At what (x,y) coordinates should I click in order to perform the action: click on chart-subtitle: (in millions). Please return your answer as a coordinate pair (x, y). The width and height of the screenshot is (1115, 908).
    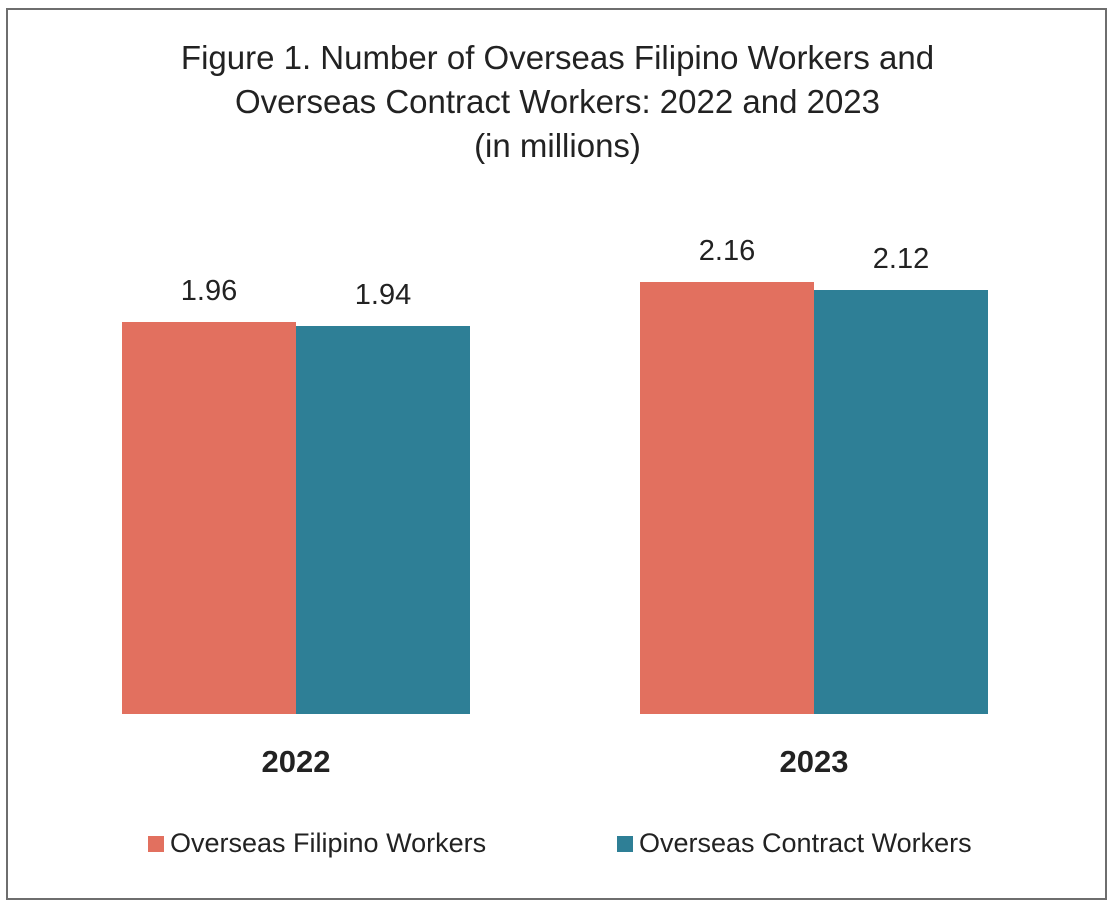
    Looking at the image, I should click on (557, 145).